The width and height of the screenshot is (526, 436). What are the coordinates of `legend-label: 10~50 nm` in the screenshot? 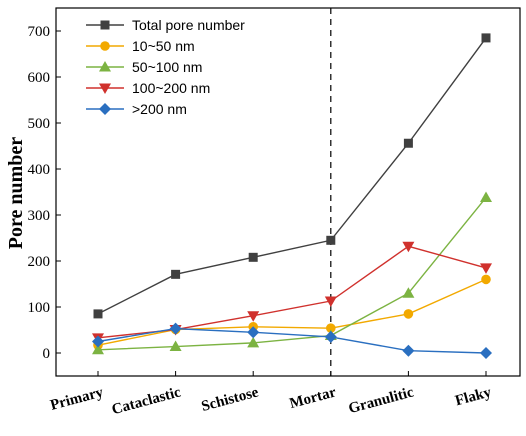 It's located at (163, 46).